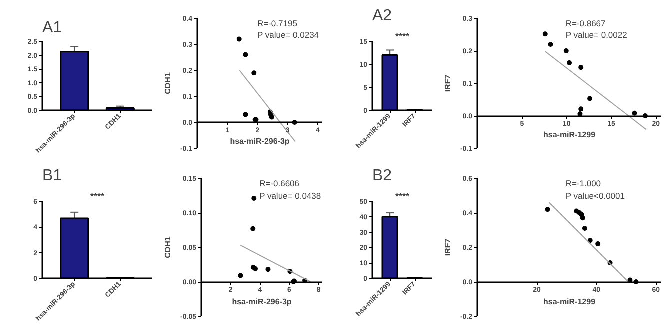 The width and height of the screenshot is (669, 328). Describe the element at coordinates (584, 183) in the screenshot. I see `annotation: R=-1.000` at that location.